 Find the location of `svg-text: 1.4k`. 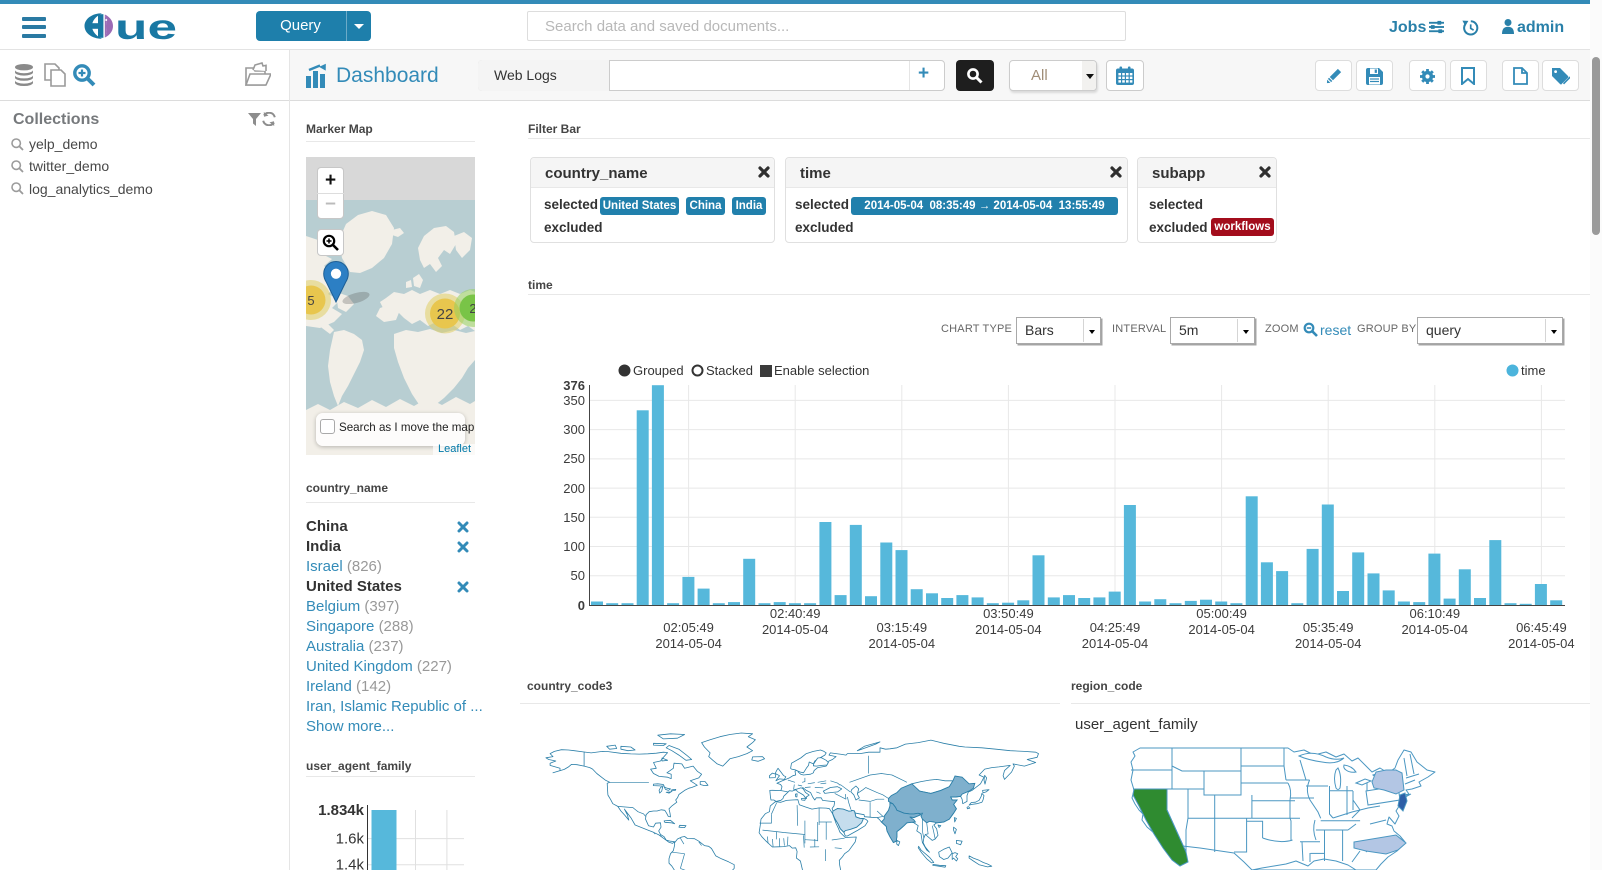

svg-text: 1.4k is located at coordinates (350, 863).